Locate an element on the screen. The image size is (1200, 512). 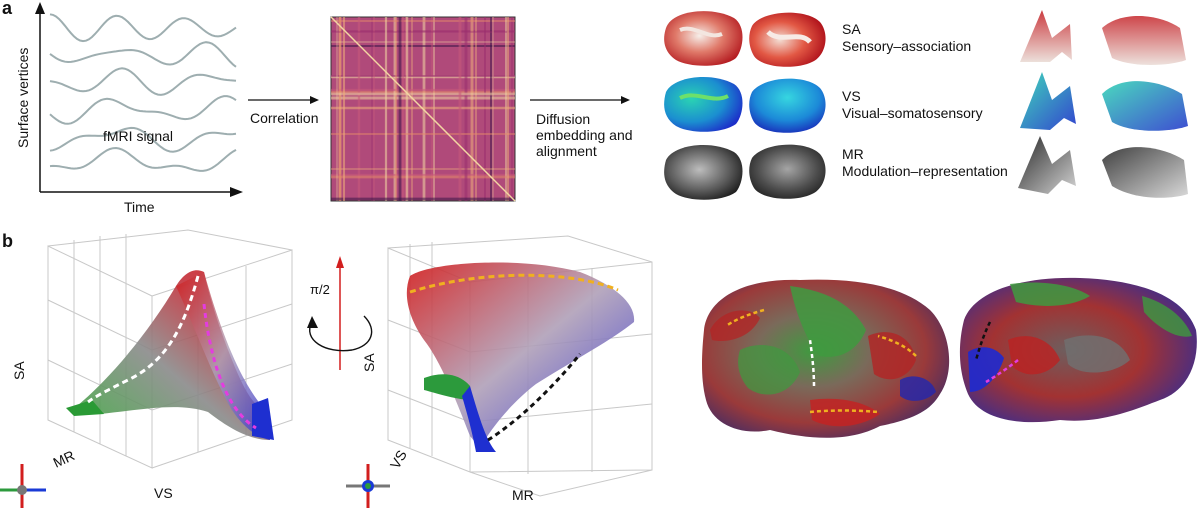
brain-white-arrow is located at coordinates (812, 363).